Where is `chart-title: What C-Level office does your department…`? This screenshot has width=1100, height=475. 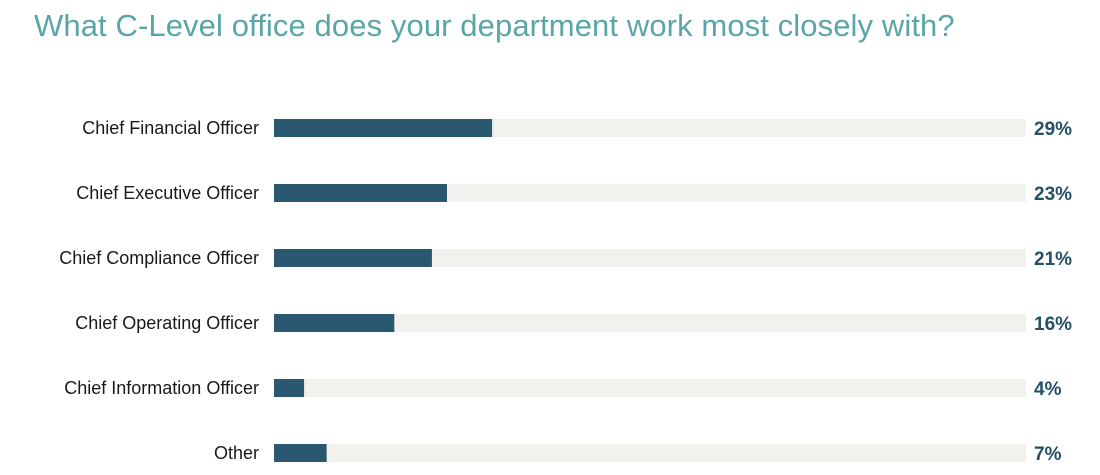 chart-title: What C-Level office does your department… is located at coordinates (494, 25).